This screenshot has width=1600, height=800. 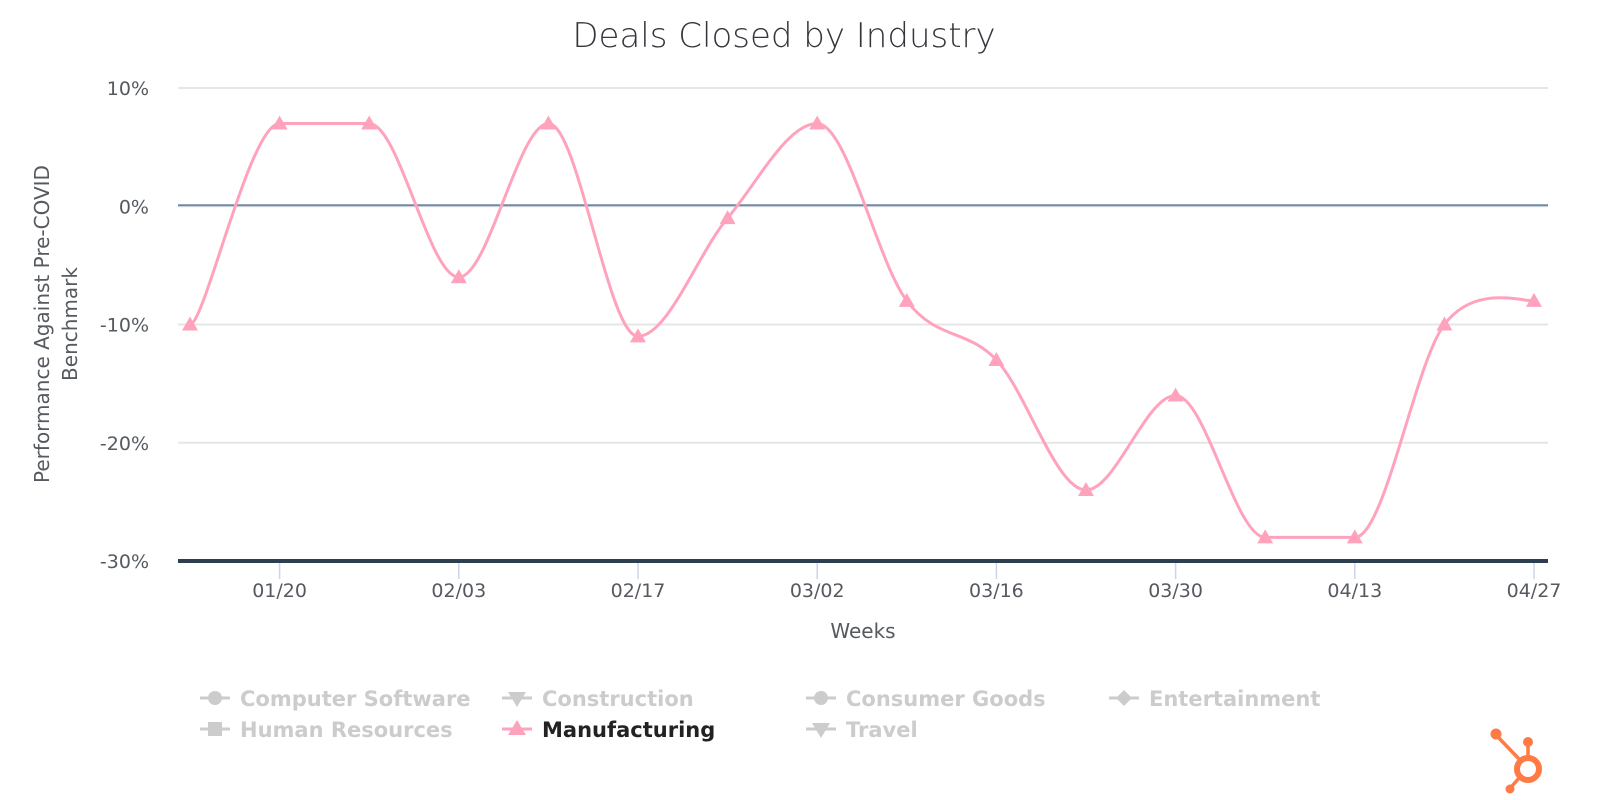 I want to click on legend-label: Computer Software, so click(x=355, y=699).